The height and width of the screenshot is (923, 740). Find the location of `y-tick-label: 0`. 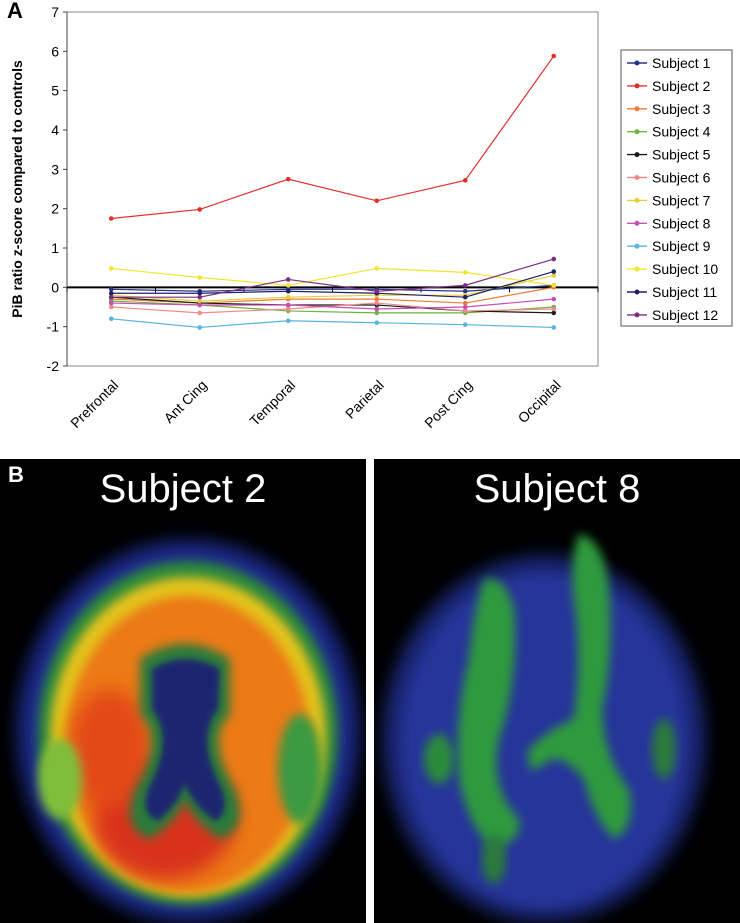

y-tick-label: 0 is located at coordinates (55, 287).